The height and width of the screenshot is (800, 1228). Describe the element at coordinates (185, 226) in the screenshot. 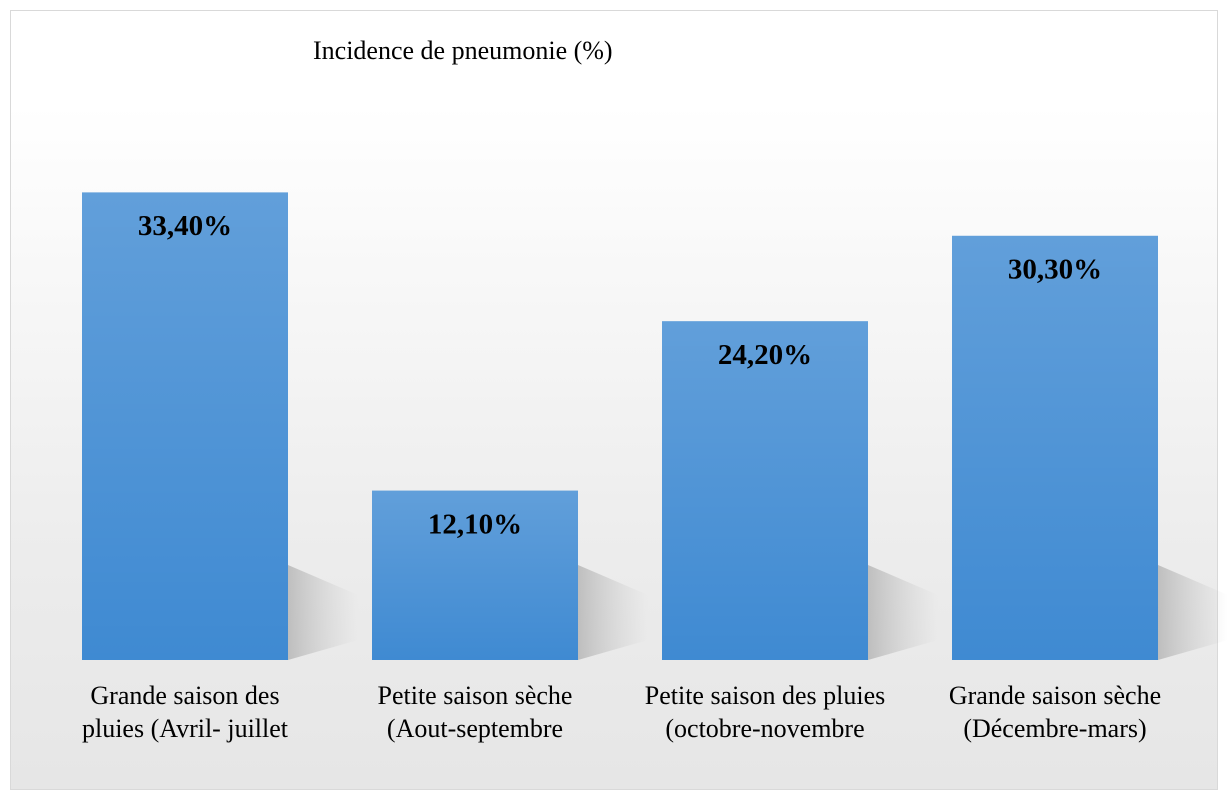

I see `value-label: 33,40%` at that location.